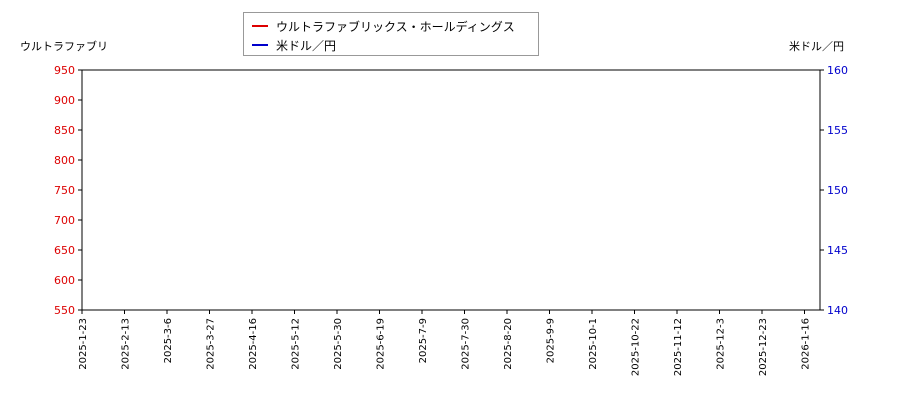 The width and height of the screenshot is (900, 400). I want to click on left-tick-label: 750, so click(64, 190).